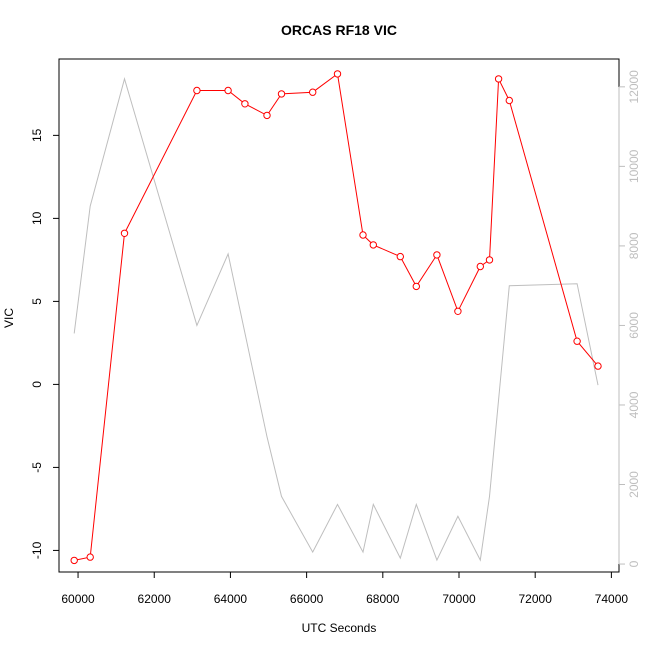  What do you see at coordinates (231, 599) in the screenshot?
I see `x-tick-label: 64000` at bounding box center [231, 599].